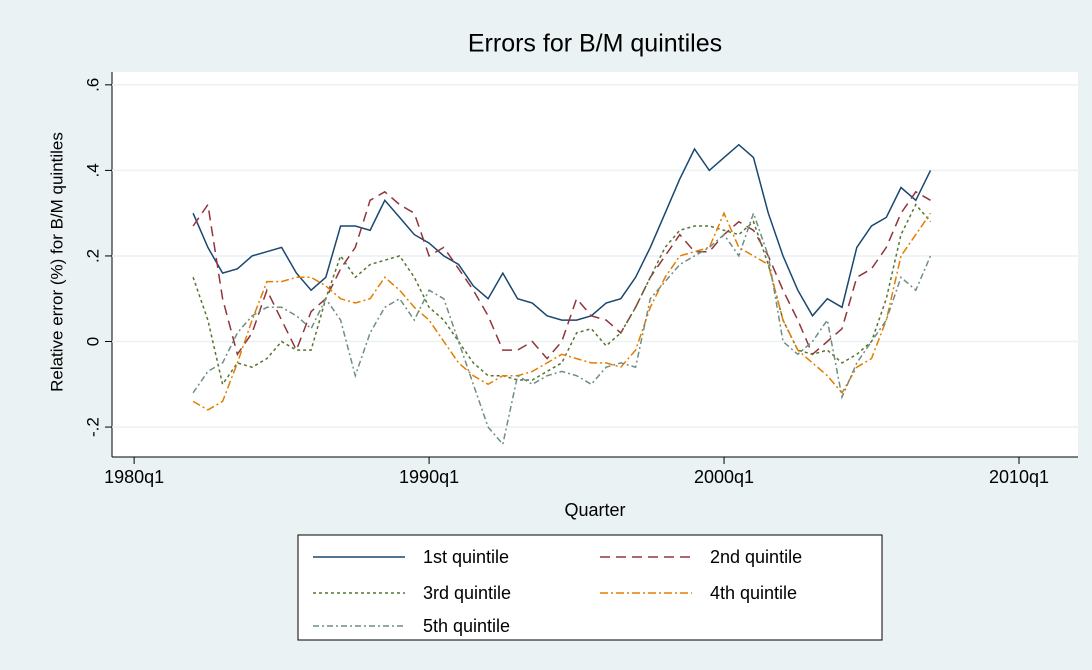  I want to click on x-tick-label: 1980q1, so click(134, 477).